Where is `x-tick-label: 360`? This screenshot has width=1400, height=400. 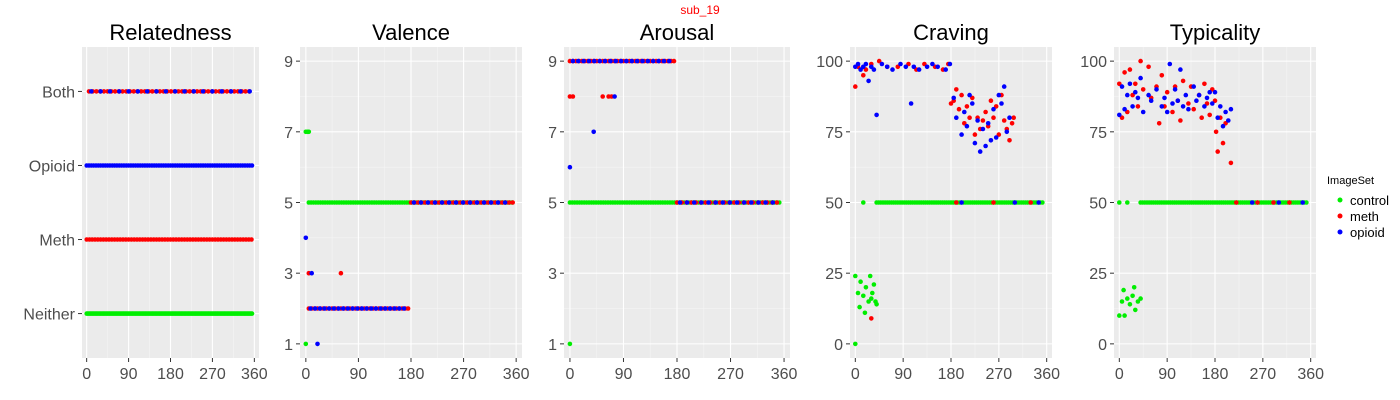
x-tick-label: 360 is located at coordinates (254, 374).